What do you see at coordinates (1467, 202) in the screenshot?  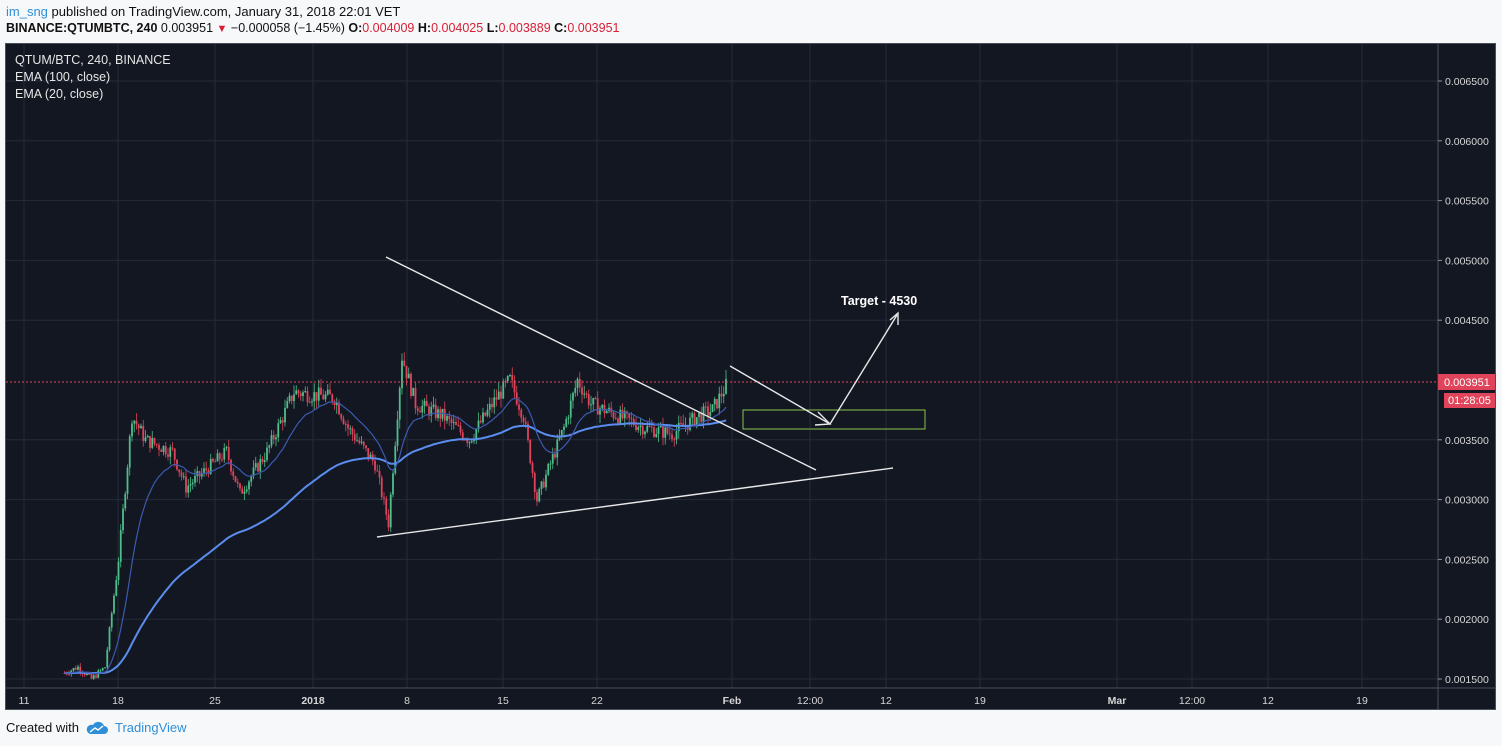 I see `price-tick-label: 0.005500` at bounding box center [1467, 202].